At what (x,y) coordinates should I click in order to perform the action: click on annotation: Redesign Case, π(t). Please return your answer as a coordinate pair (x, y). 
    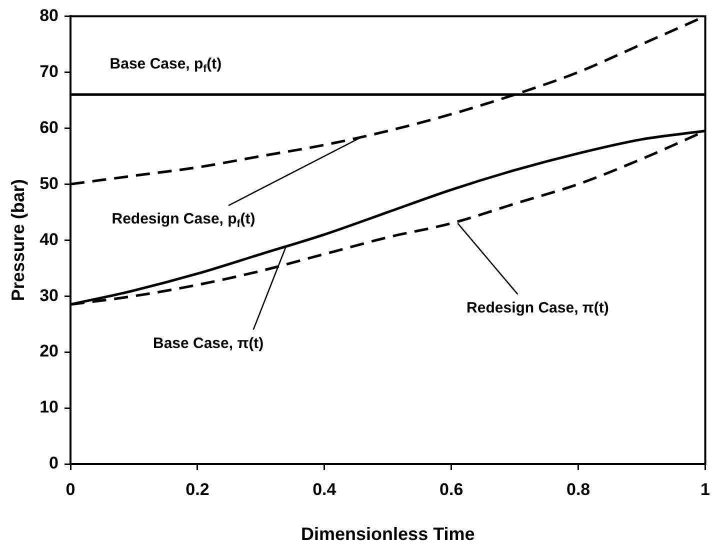
    Looking at the image, I should click on (537, 307).